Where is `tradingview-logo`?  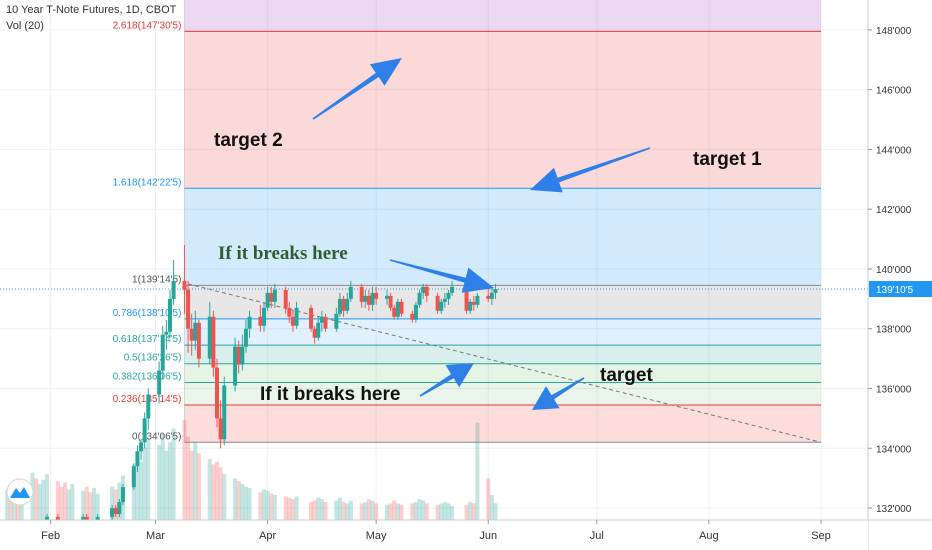 tradingview-logo is located at coordinates (20, 492).